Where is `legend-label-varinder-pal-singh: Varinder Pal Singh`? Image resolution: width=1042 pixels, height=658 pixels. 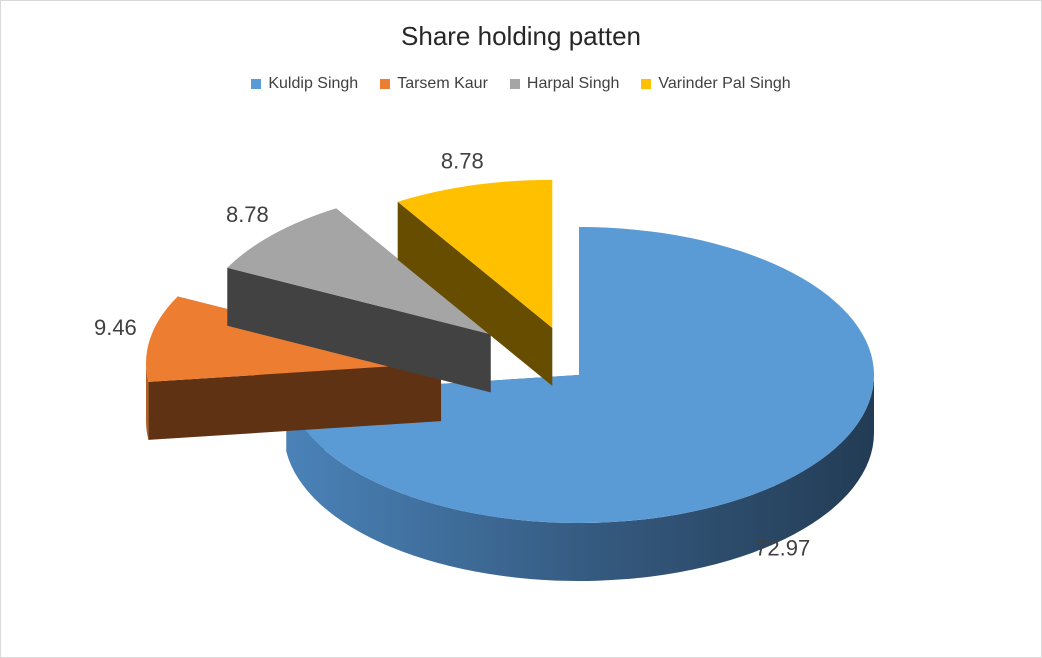
legend-label-varinder-pal-singh: Varinder Pal Singh is located at coordinates (724, 83).